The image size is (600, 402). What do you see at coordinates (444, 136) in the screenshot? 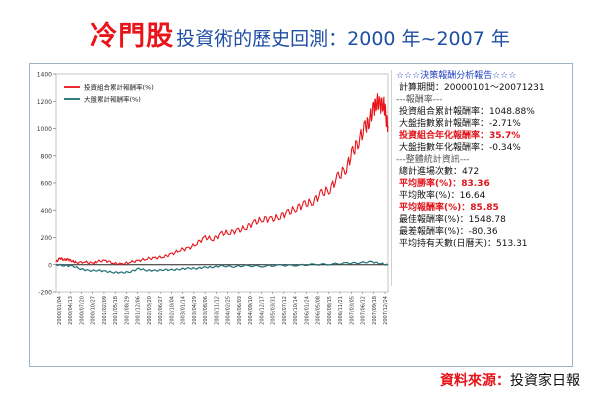
I see `portfolio-ann-label: 投資組合年化報酬率：` at bounding box center [444, 136].